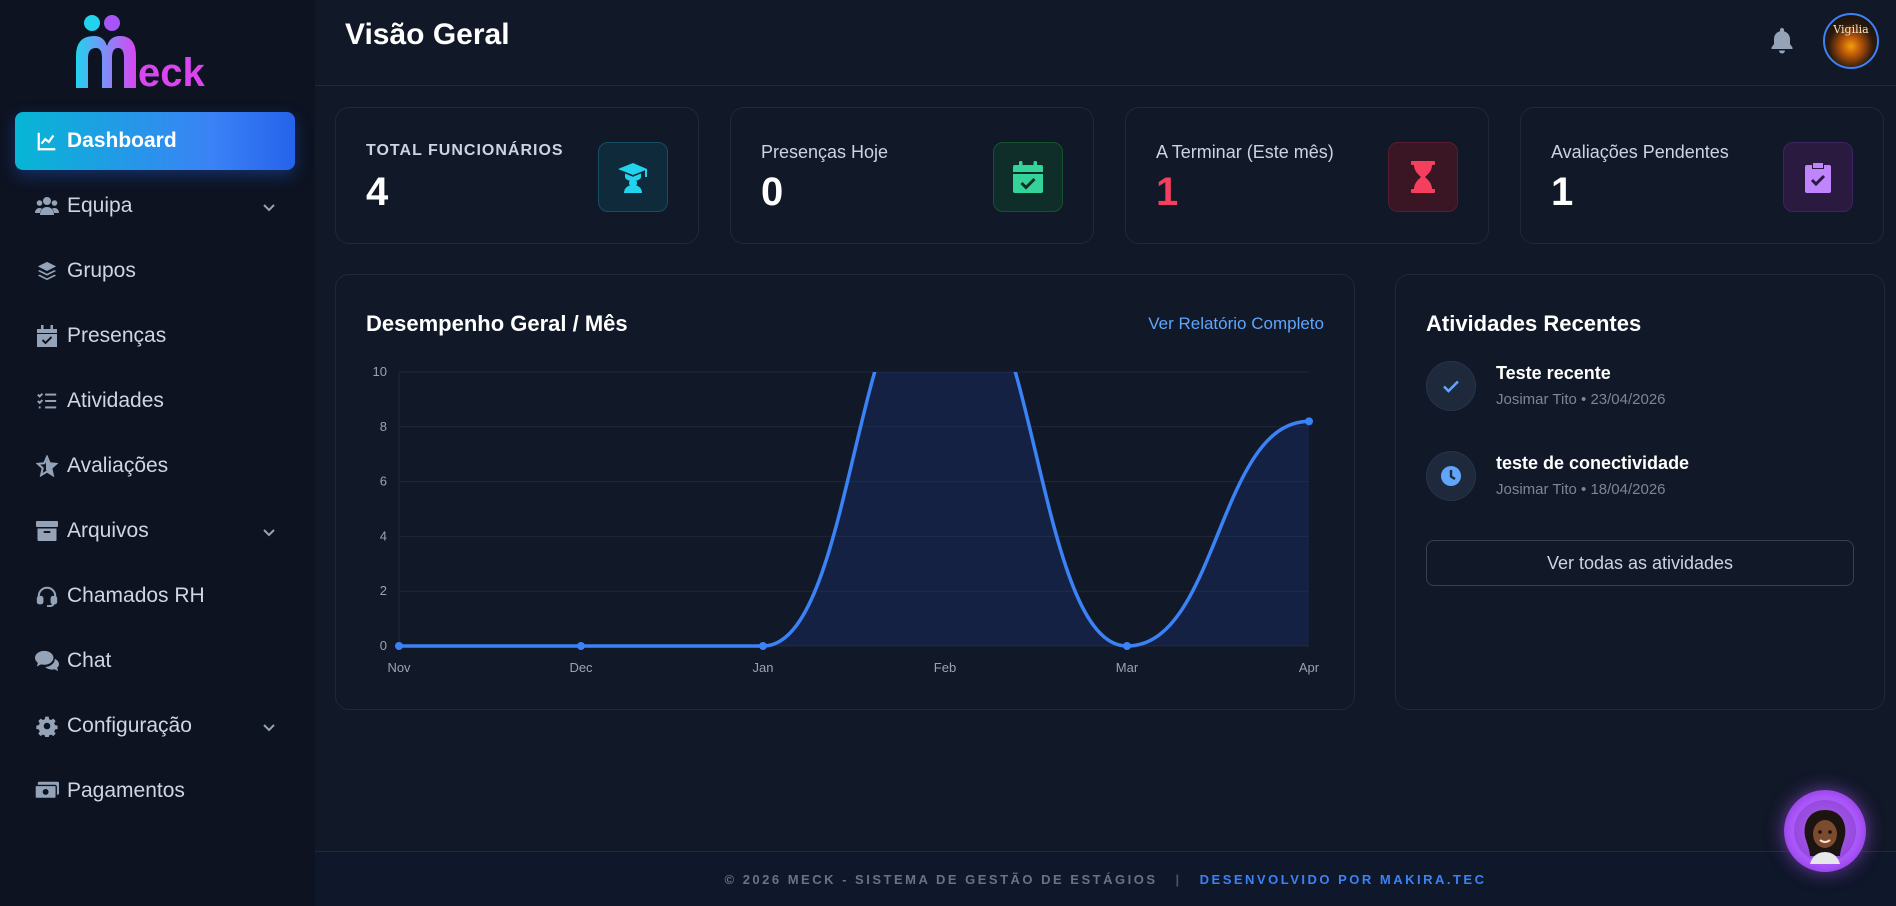 The height and width of the screenshot is (906, 1896). What do you see at coordinates (497, 323) in the screenshot?
I see `chart-title: Desempenho Geral / Mês` at bounding box center [497, 323].